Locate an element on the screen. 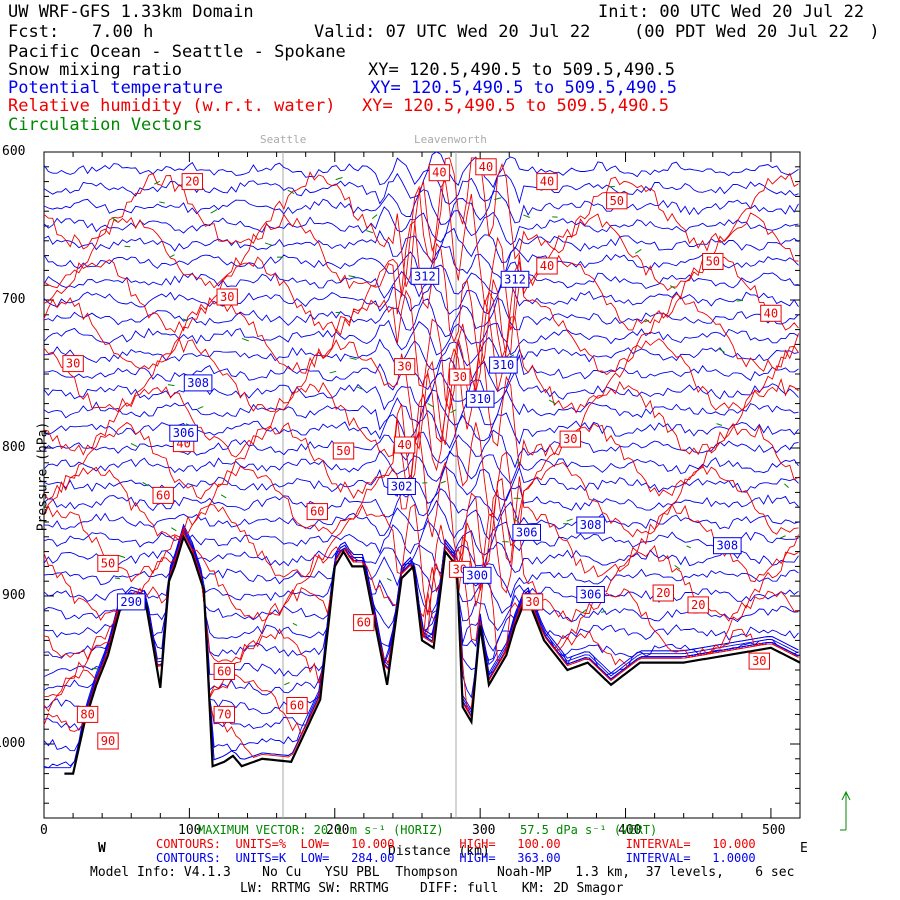  y-tick-700: 700 is located at coordinates (14, 299).